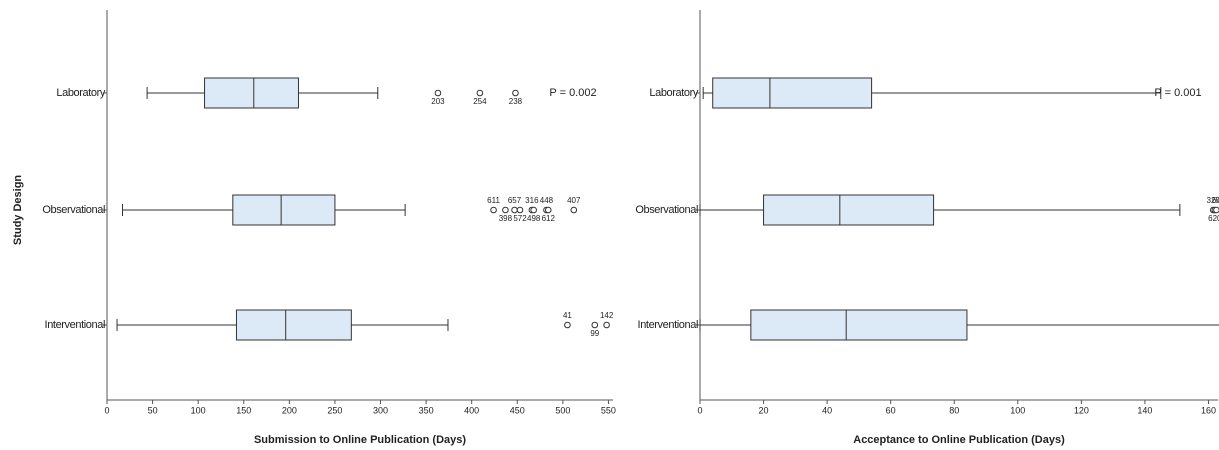  Describe the element at coordinates (567, 315) in the screenshot. I see `outlier-label: 41` at that location.